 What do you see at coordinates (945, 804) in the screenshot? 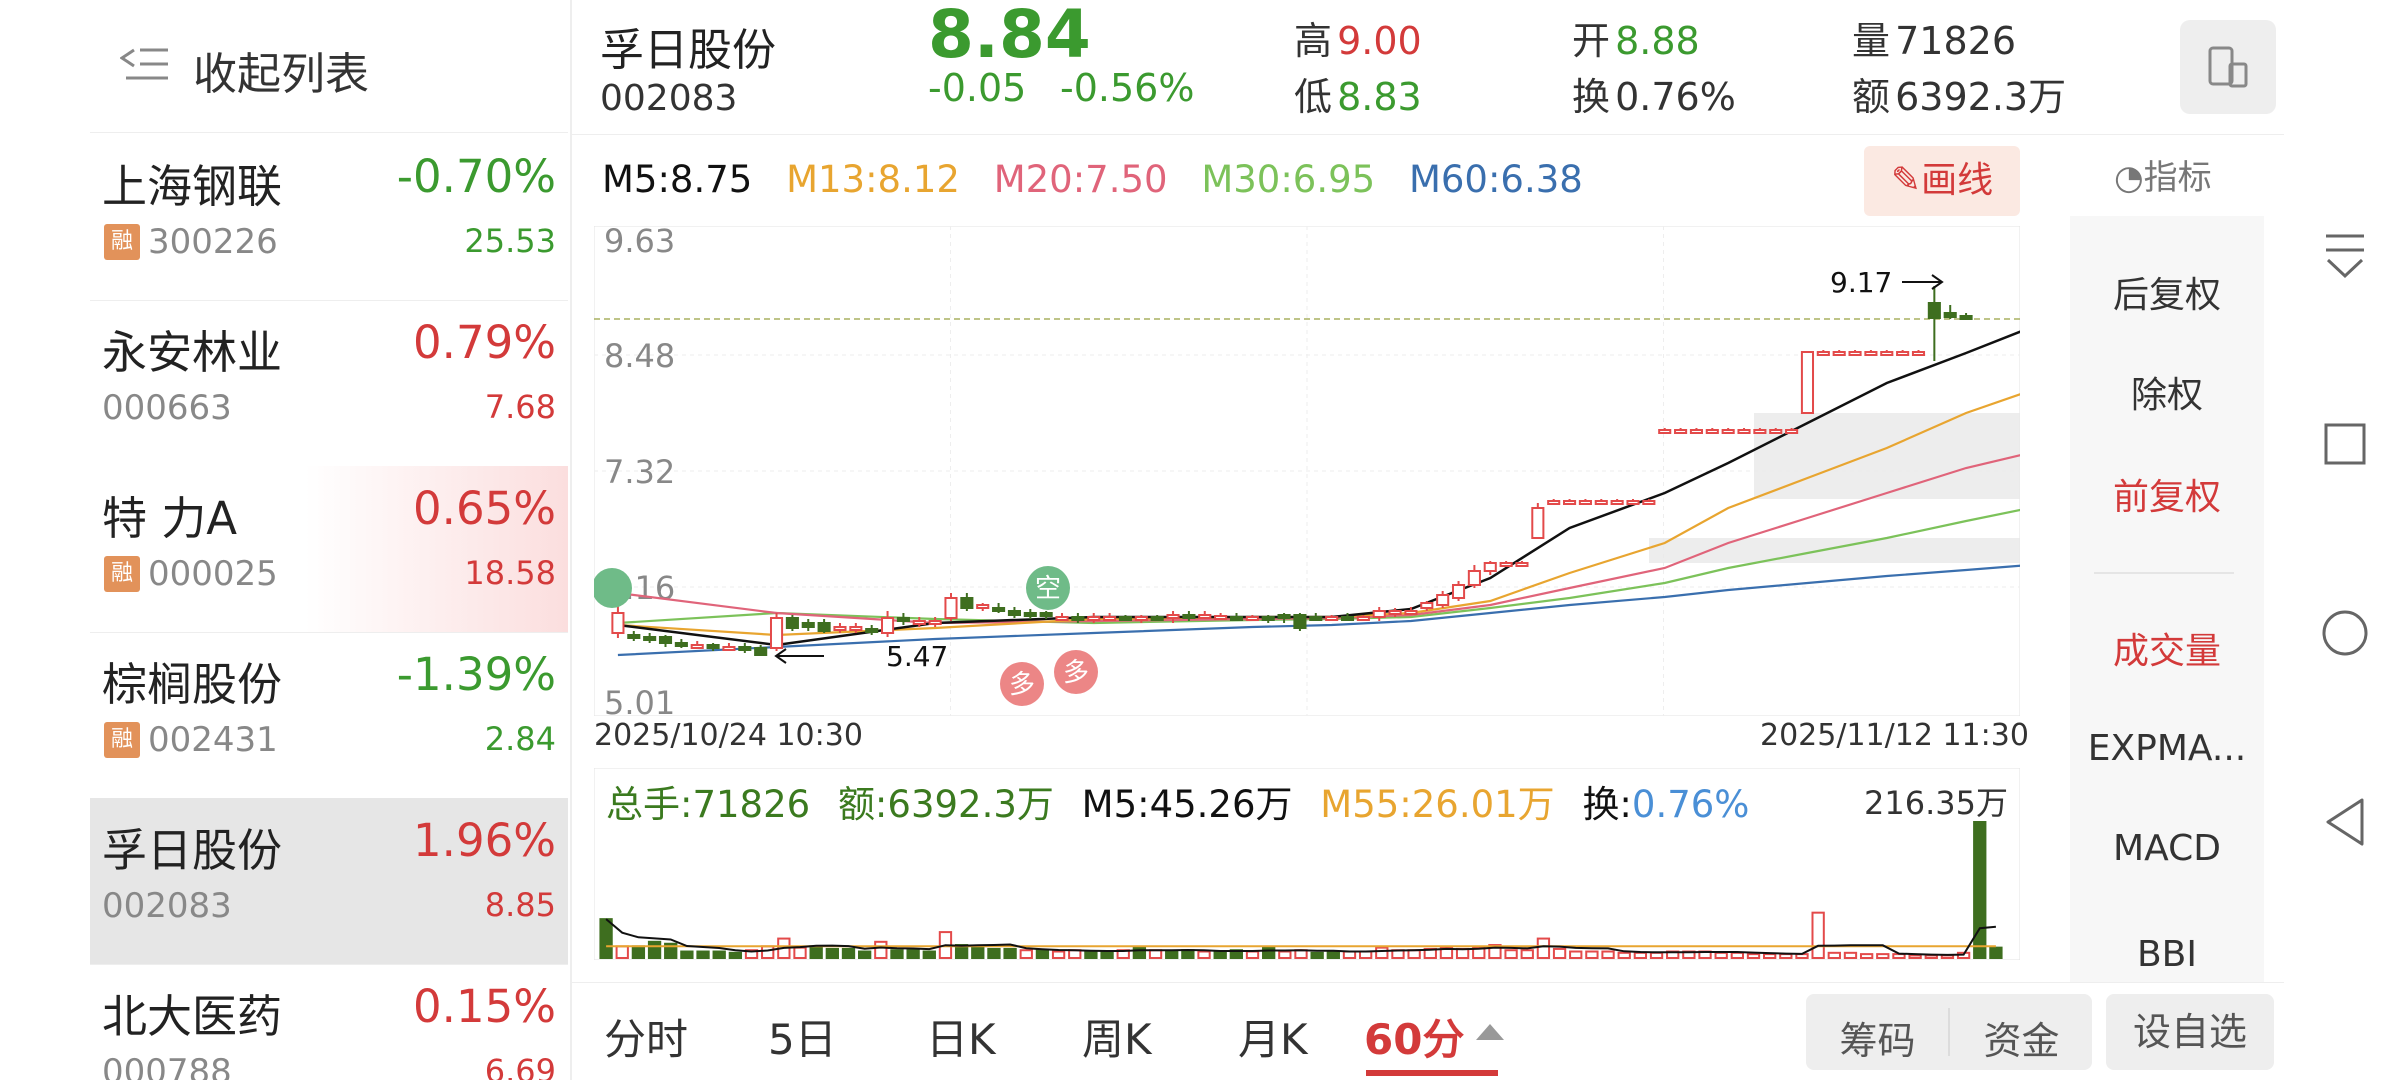
I see `volume-amount: 额:6392.3万` at bounding box center [945, 804].